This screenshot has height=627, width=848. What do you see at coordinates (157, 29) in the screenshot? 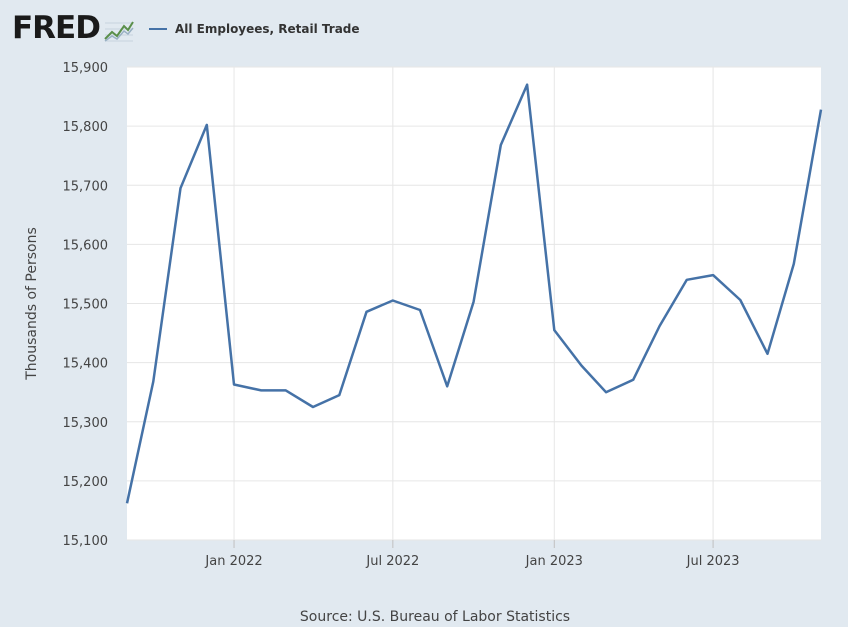
I see `legend-swatch` at bounding box center [157, 29].